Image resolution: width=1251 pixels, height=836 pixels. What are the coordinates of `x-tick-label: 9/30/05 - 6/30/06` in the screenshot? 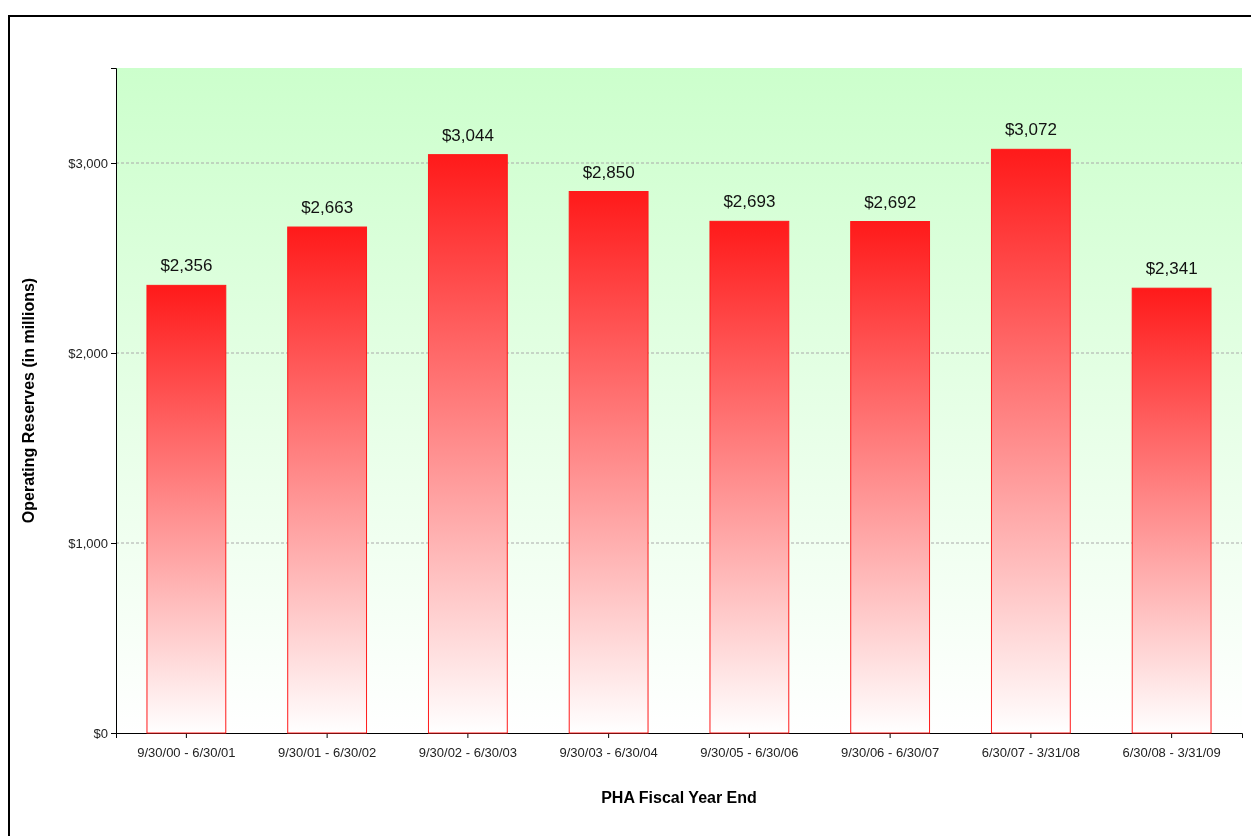 It's located at (749, 752).